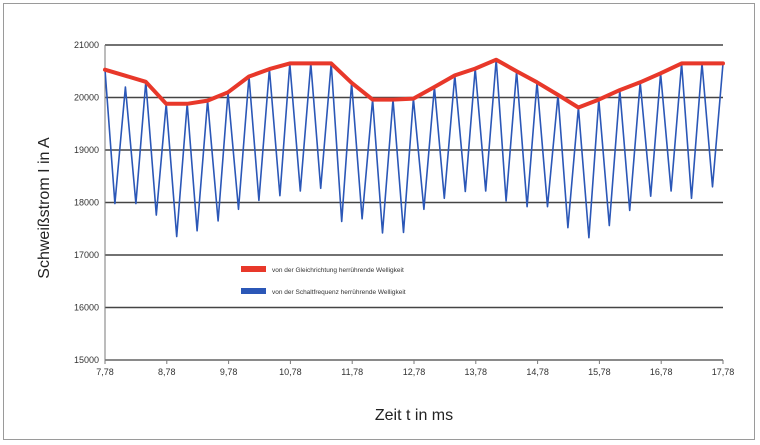 This screenshot has width=760, height=445. Describe the element at coordinates (661, 372) in the screenshot. I see `x-tick-label: 16,78` at that location.